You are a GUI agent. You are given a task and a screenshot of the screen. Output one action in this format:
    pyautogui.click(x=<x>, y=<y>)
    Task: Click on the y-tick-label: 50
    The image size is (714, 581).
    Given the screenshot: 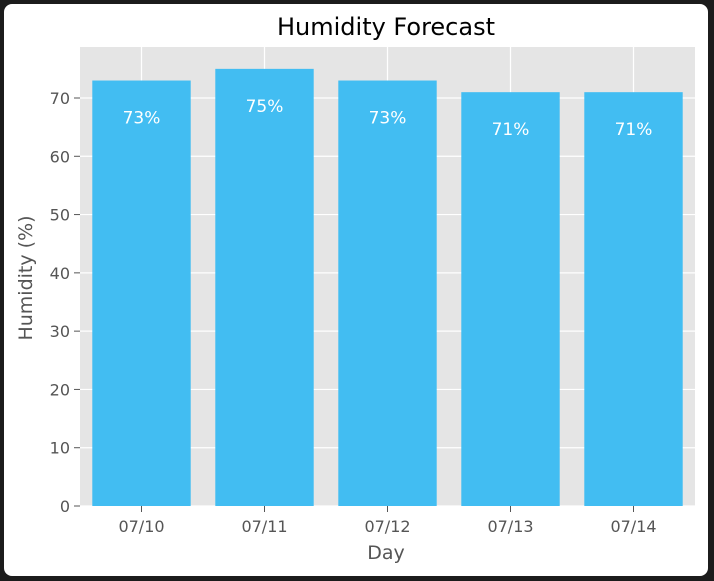 What is the action you would take?
    pyautogui.click(x=60, y=215)
    